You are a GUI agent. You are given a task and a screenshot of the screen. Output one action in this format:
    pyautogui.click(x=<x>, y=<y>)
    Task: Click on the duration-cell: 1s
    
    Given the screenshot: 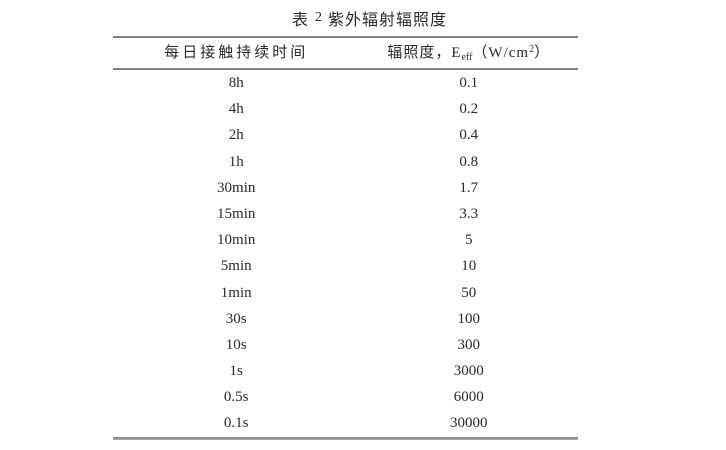 What is the action you would take?
    pyautogui.click(x=236, y=371)
    